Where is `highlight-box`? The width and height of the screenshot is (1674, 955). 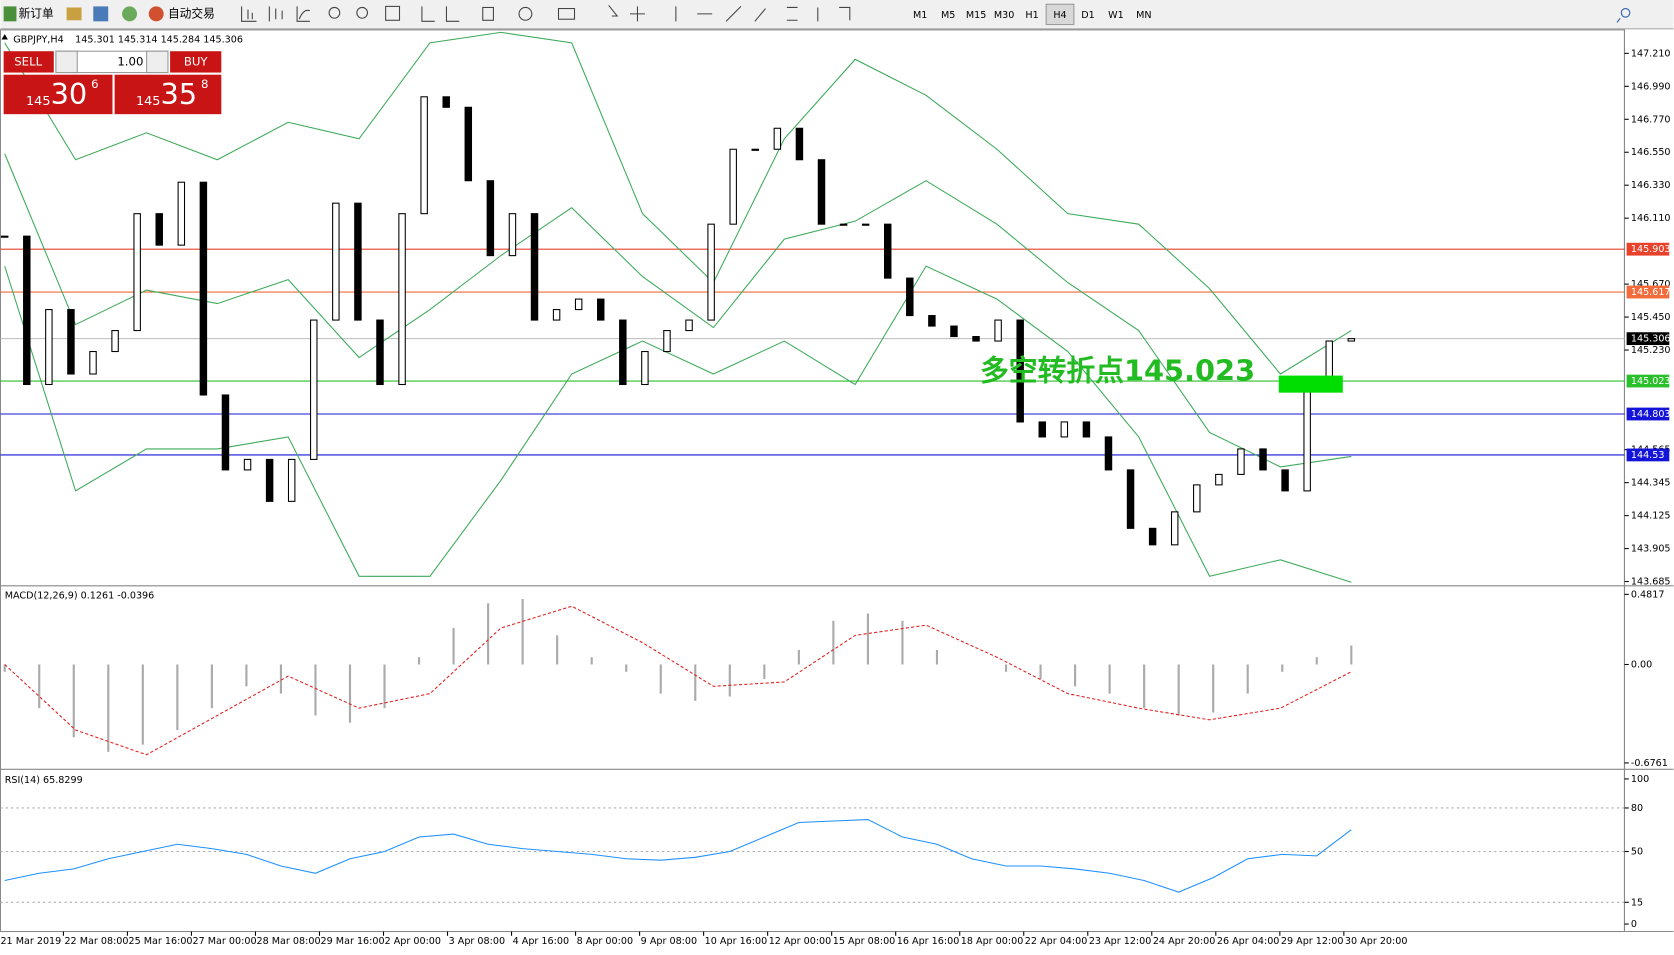
highlight-box is located at coordinates (1310, 384).